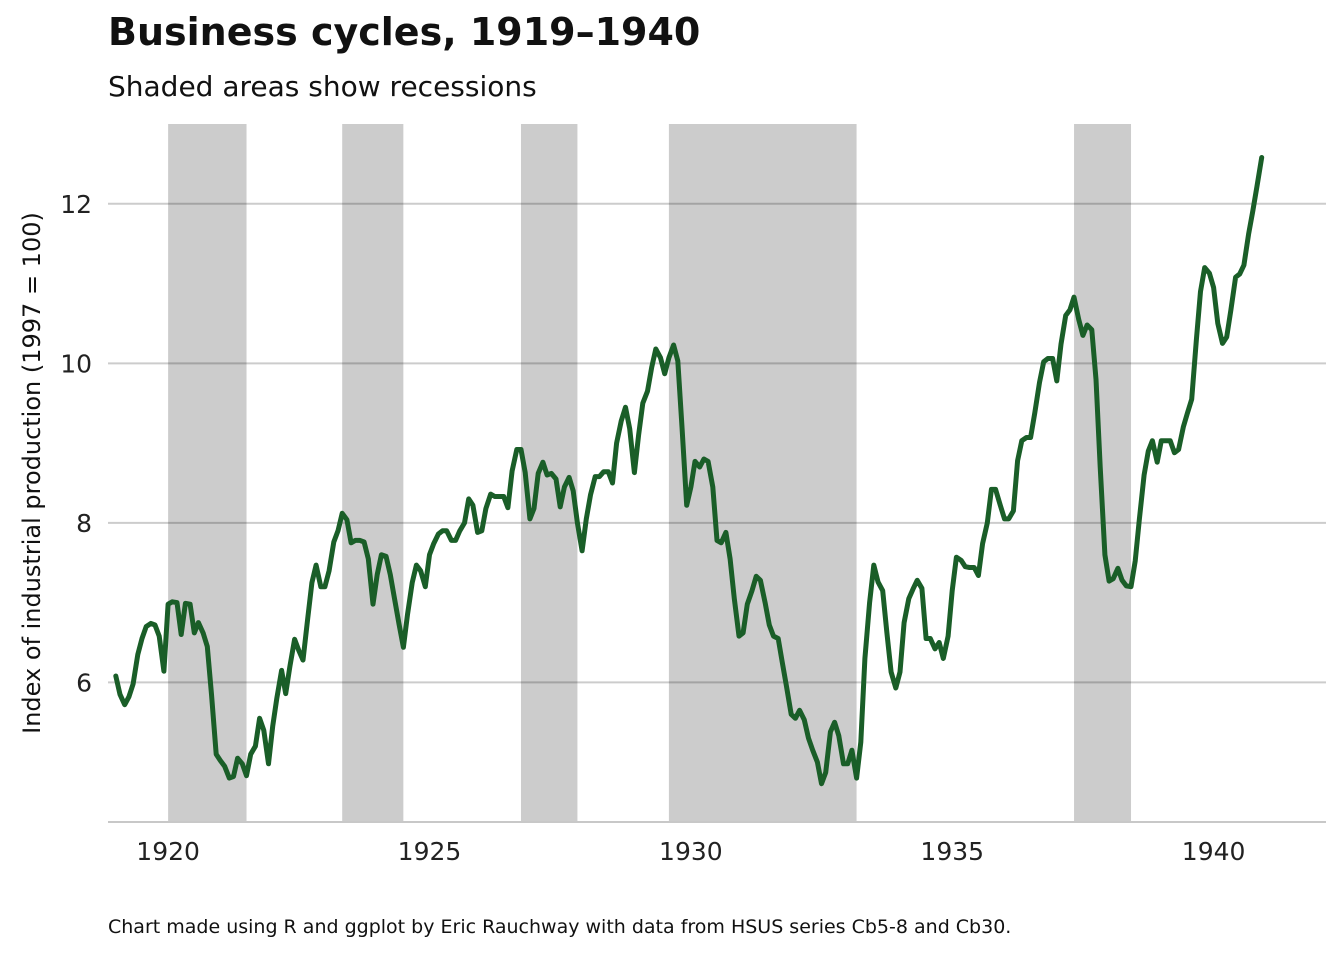  I want to click on y-tick-label-6: 6, so click(84, 682).